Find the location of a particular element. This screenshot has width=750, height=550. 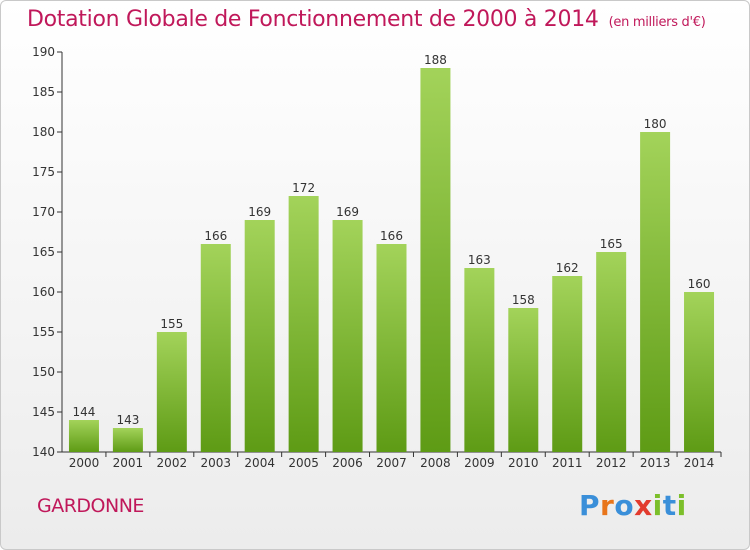

logo-letter: r is located at coordinates (607, 505).